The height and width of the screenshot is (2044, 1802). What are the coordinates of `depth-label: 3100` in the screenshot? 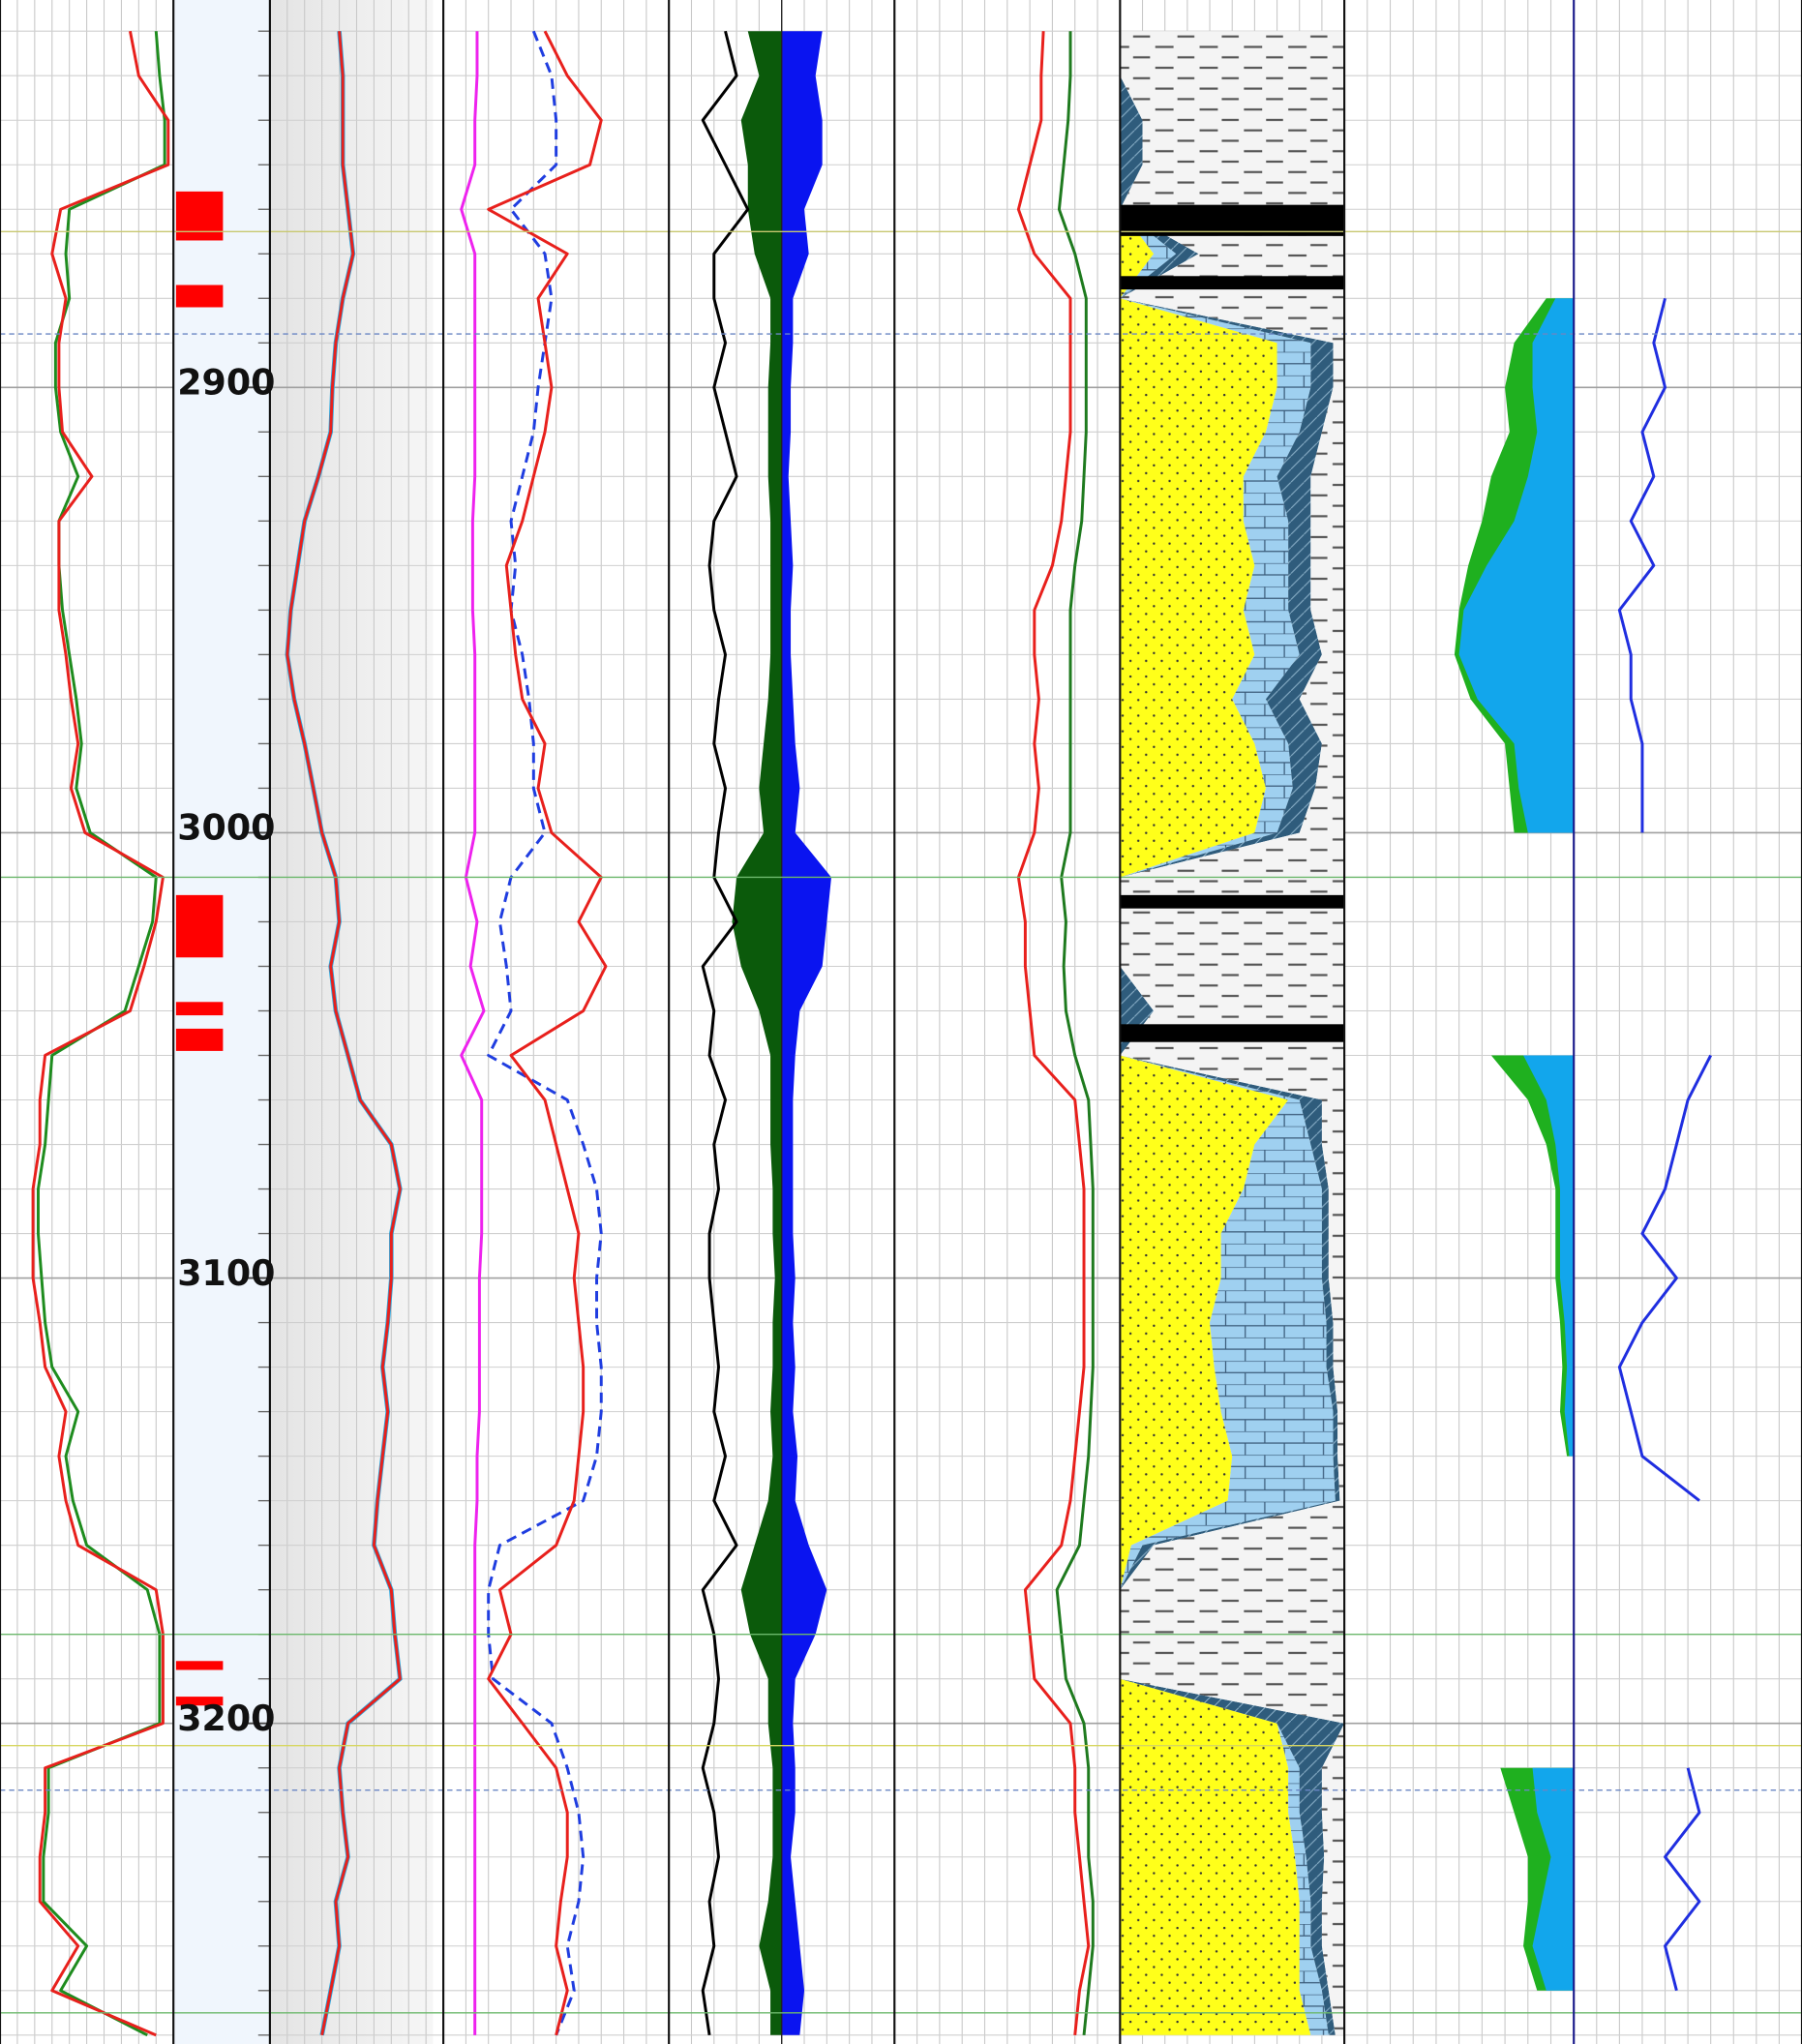 It's located at (226, 1273).